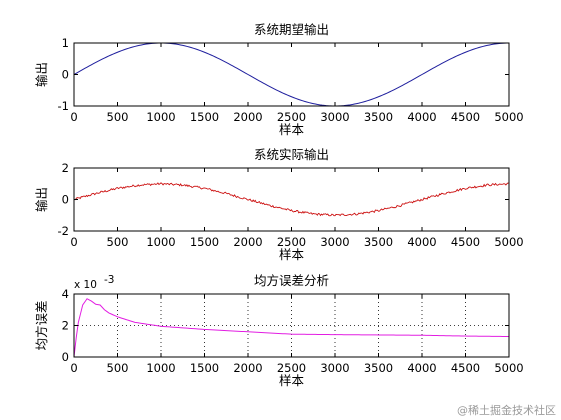  What do you see at coordinates (41, 325) in the screenshot?
I see `y-axis-label-mse: 均方误差` at bounding box center [41, 325].